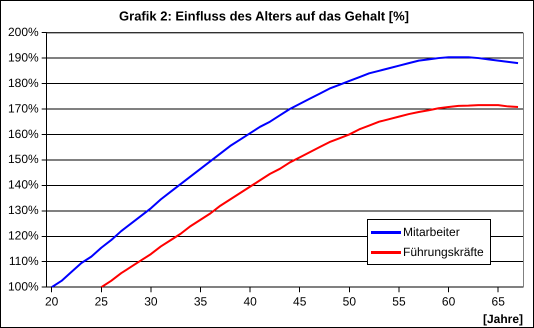 This screenshot has width=534, height=328. I want to click on x-tick-label: 35, so click(201, 301).